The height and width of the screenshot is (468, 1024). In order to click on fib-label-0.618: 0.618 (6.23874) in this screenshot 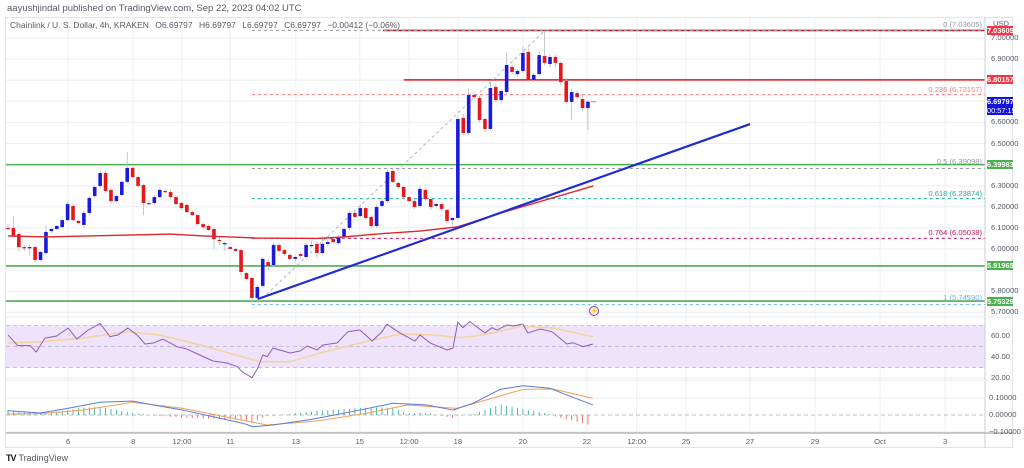, I will do `click(955, 193)`.